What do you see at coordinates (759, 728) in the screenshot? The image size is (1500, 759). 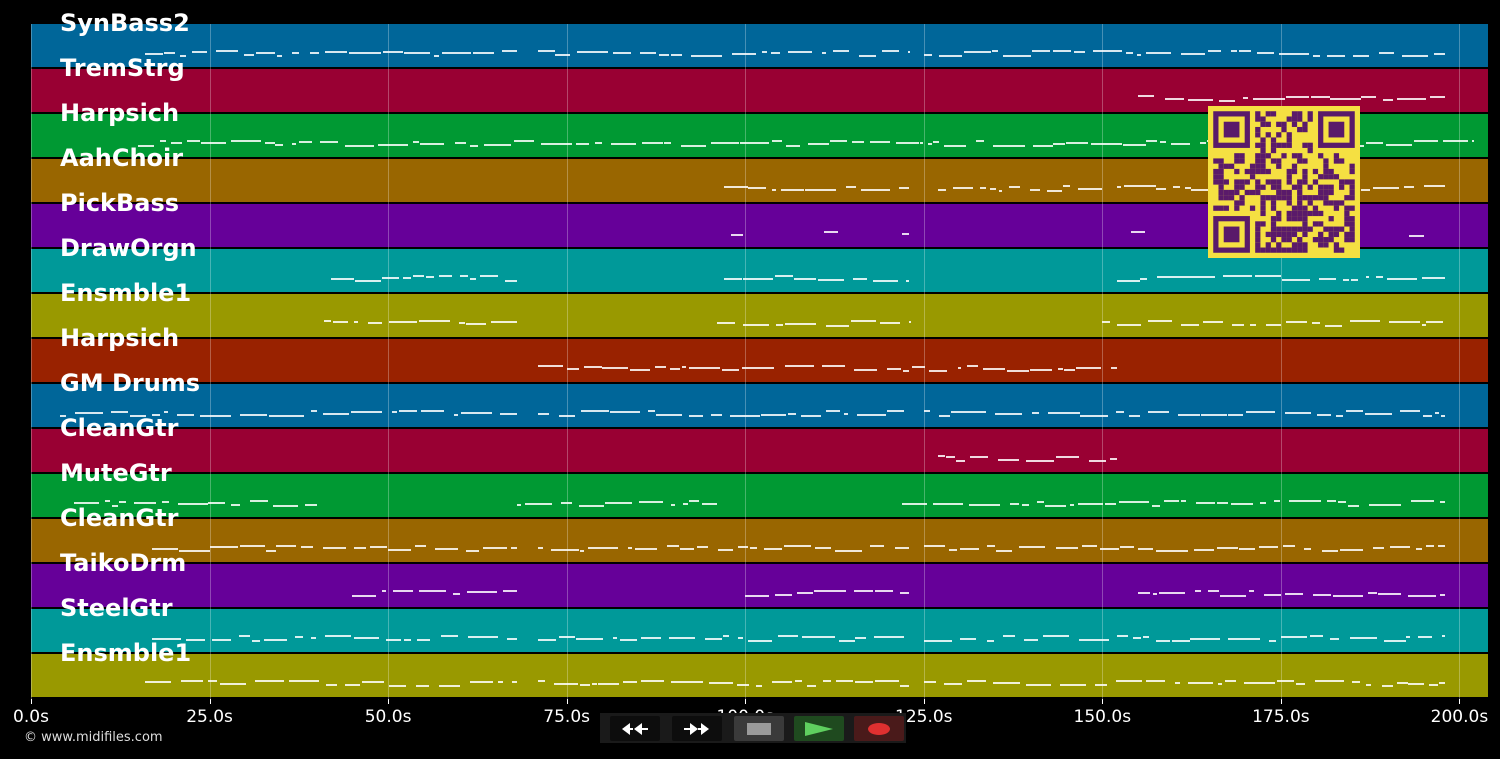 I see `stop-button` at bounding box center [759, 728].